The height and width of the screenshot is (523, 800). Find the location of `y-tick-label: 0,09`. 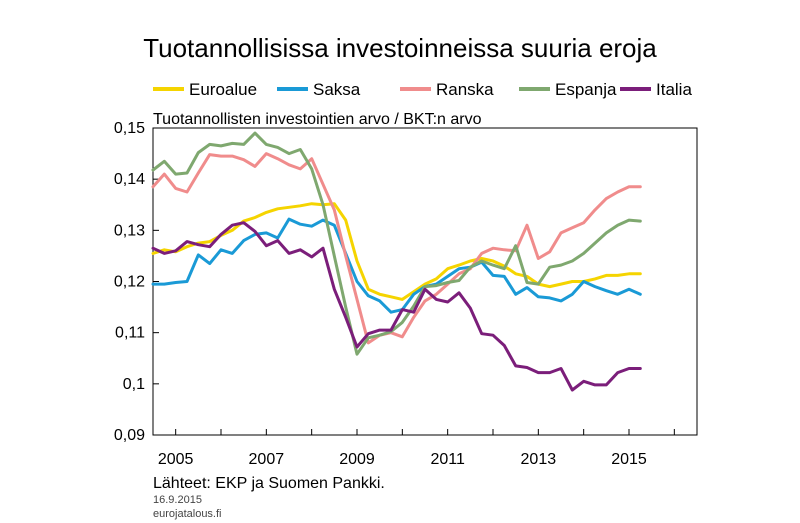

y-tick-label: 0,09 is located at coordinates (129, 435).